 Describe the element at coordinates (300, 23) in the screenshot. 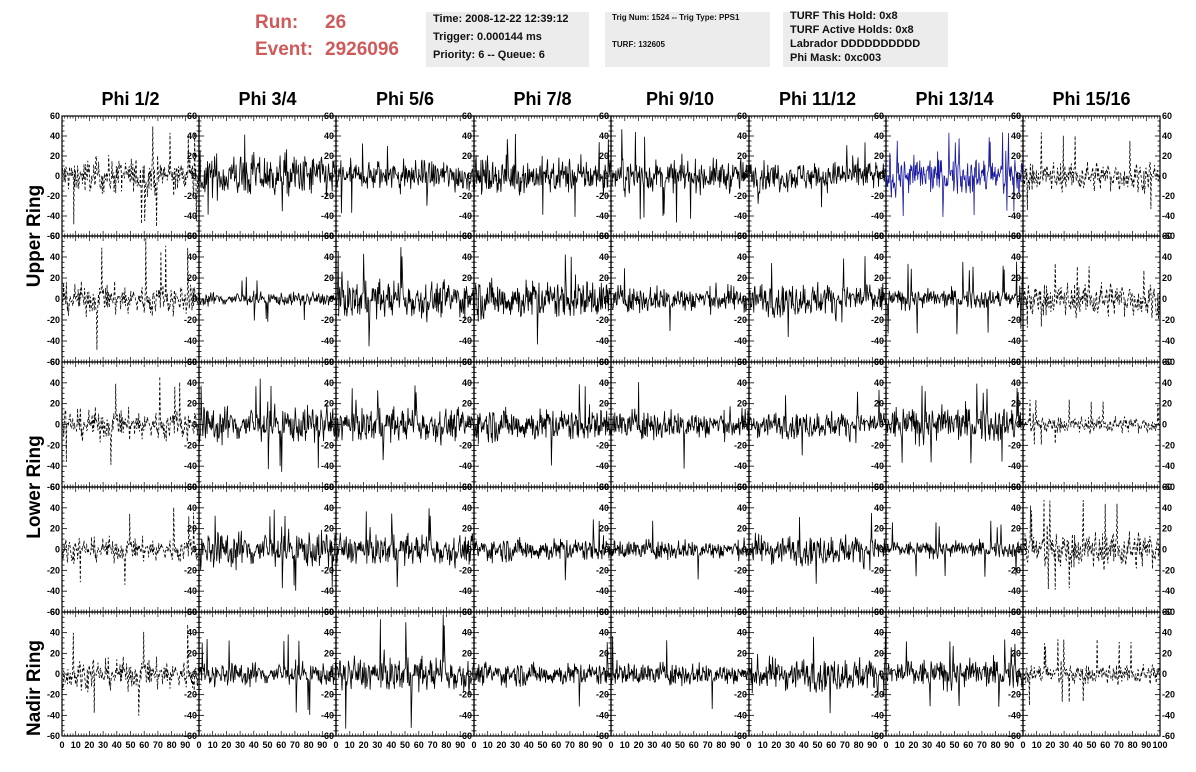

I see `run-row: Run: 26` at that location.